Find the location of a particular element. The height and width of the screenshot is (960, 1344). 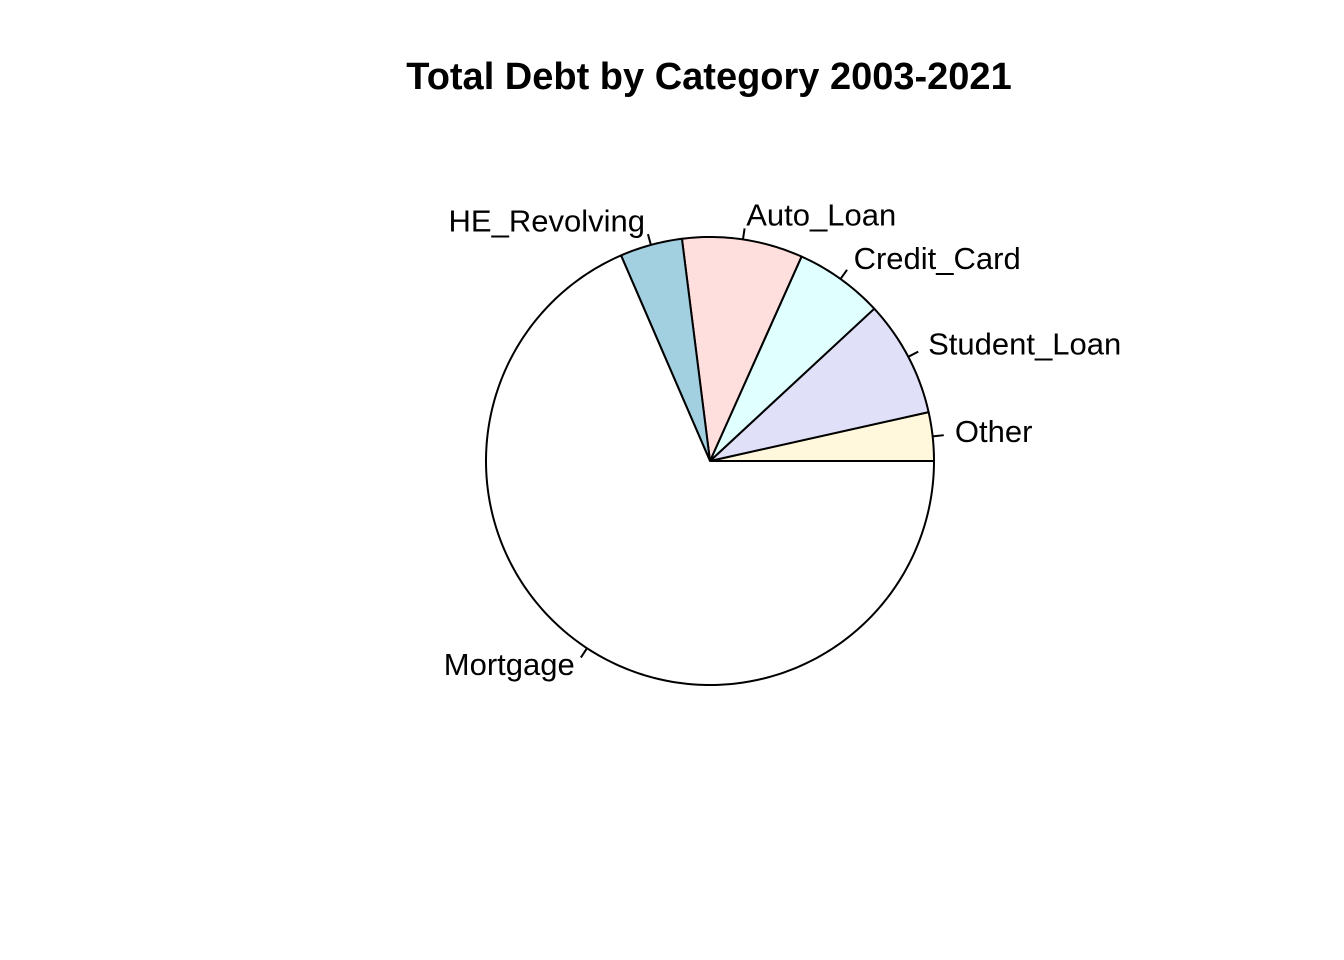

slice-tick-he-revolving is located at coordinates (649, 239).